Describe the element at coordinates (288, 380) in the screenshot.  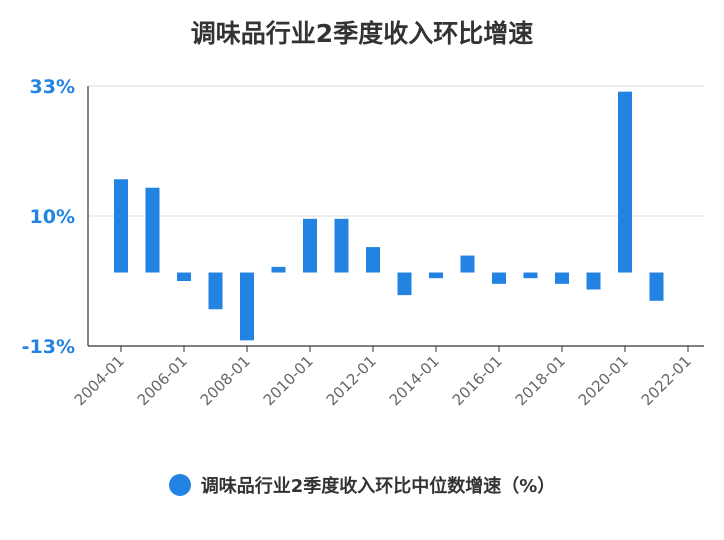
I see `x-tick-label: 2010-01` at that location.